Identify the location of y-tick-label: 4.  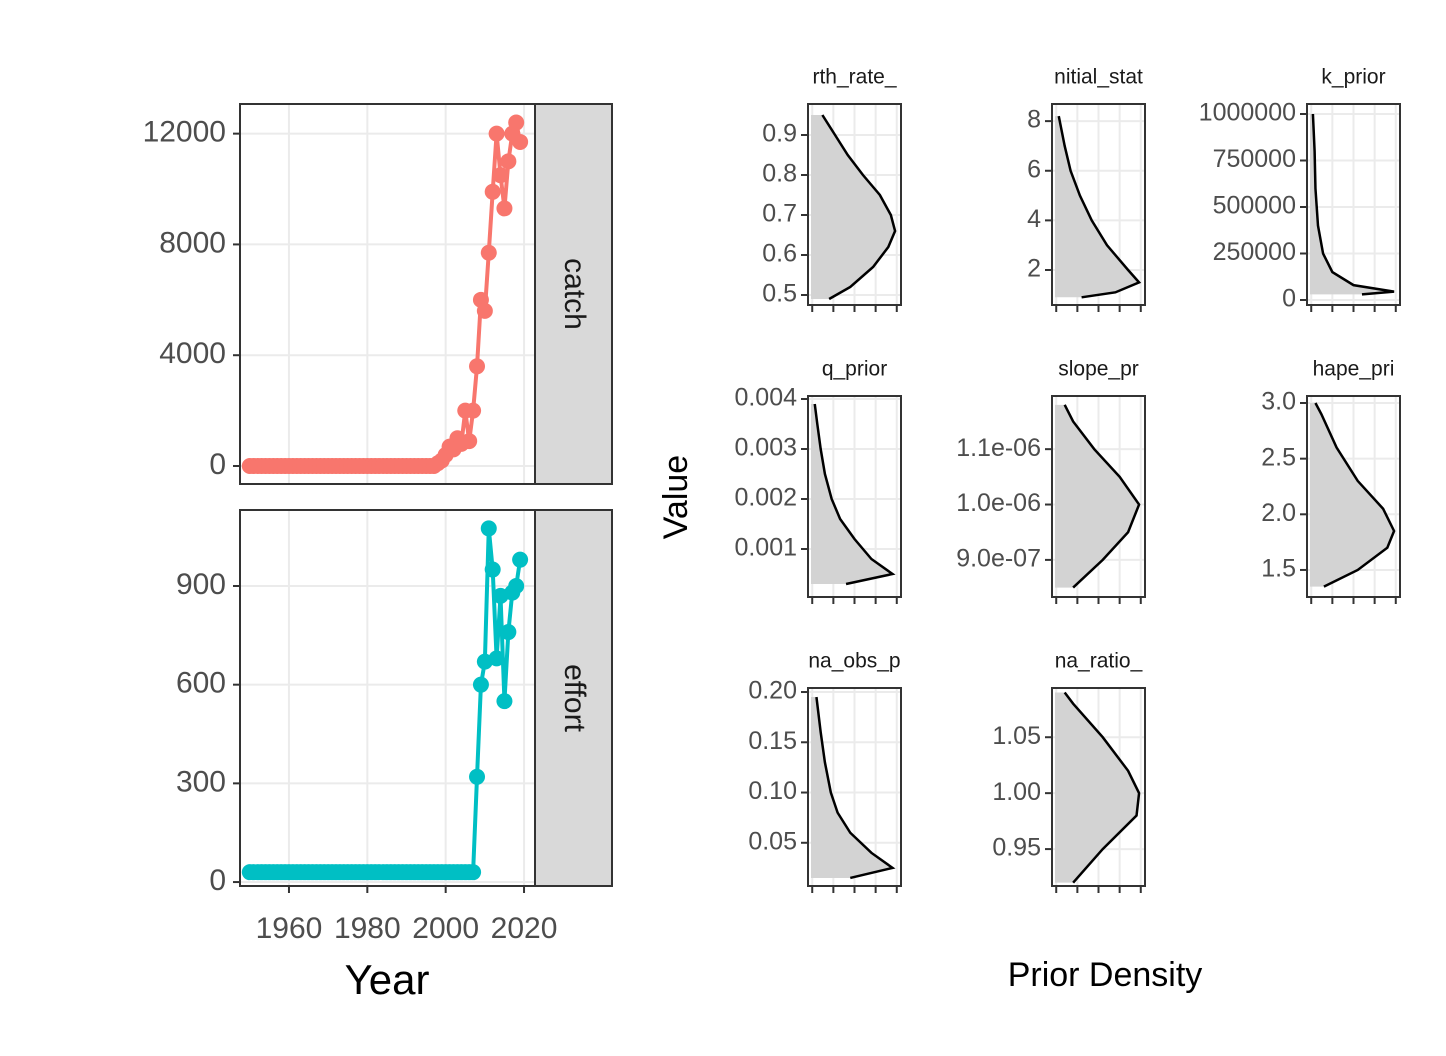
(1034, 219).